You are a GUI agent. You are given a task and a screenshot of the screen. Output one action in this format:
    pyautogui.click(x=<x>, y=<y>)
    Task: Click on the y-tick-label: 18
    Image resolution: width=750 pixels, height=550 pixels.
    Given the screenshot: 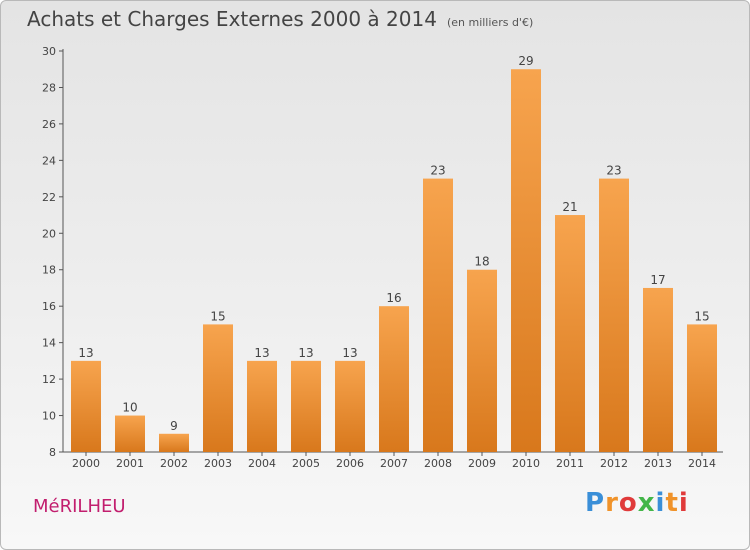 What is the action you would take?
    pyautogui.click(x=49, y=270)
    